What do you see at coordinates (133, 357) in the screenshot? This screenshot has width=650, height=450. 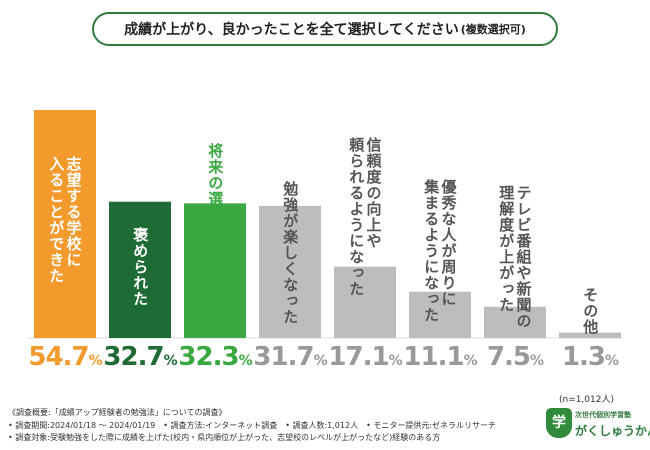 I see `bar-value-number: 32.7` at bounding box center [133, 357].